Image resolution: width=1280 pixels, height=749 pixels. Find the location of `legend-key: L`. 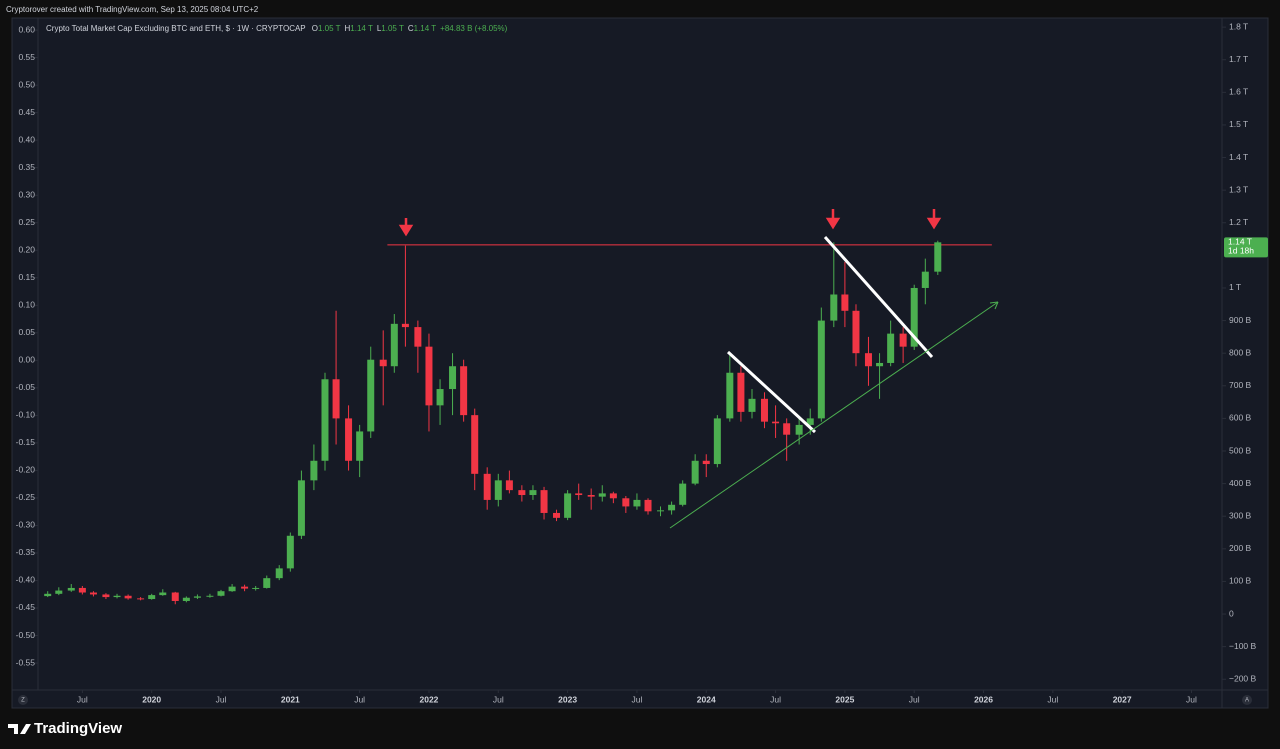

legend-key: L is located at coordinates (379, 28).